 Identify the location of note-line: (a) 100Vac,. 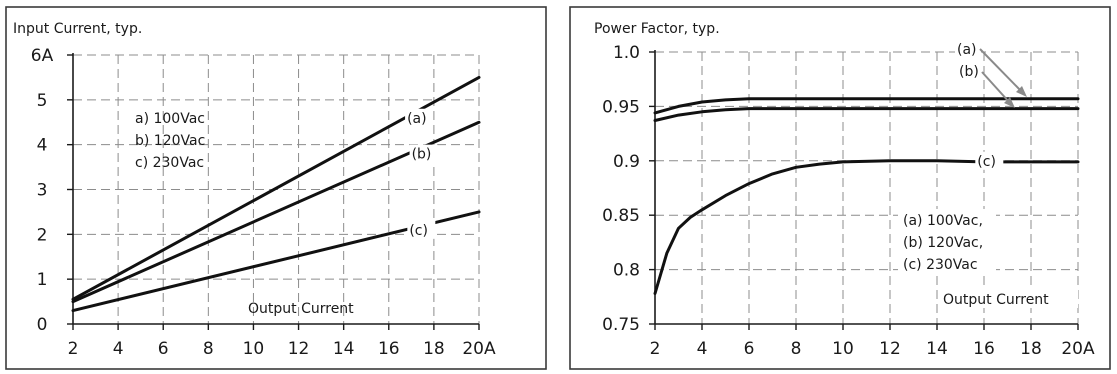
(943, 221).